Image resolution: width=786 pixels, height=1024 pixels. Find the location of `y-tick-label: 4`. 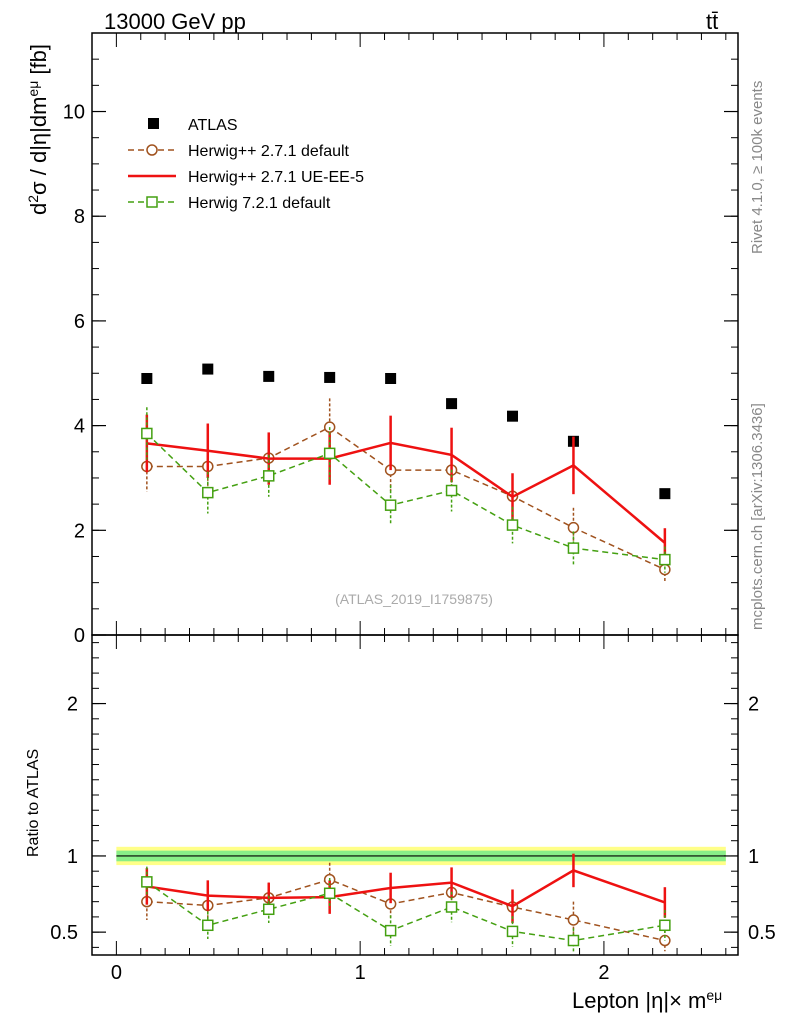

y-tick-label: 4 is located at coordinates (79, 427).